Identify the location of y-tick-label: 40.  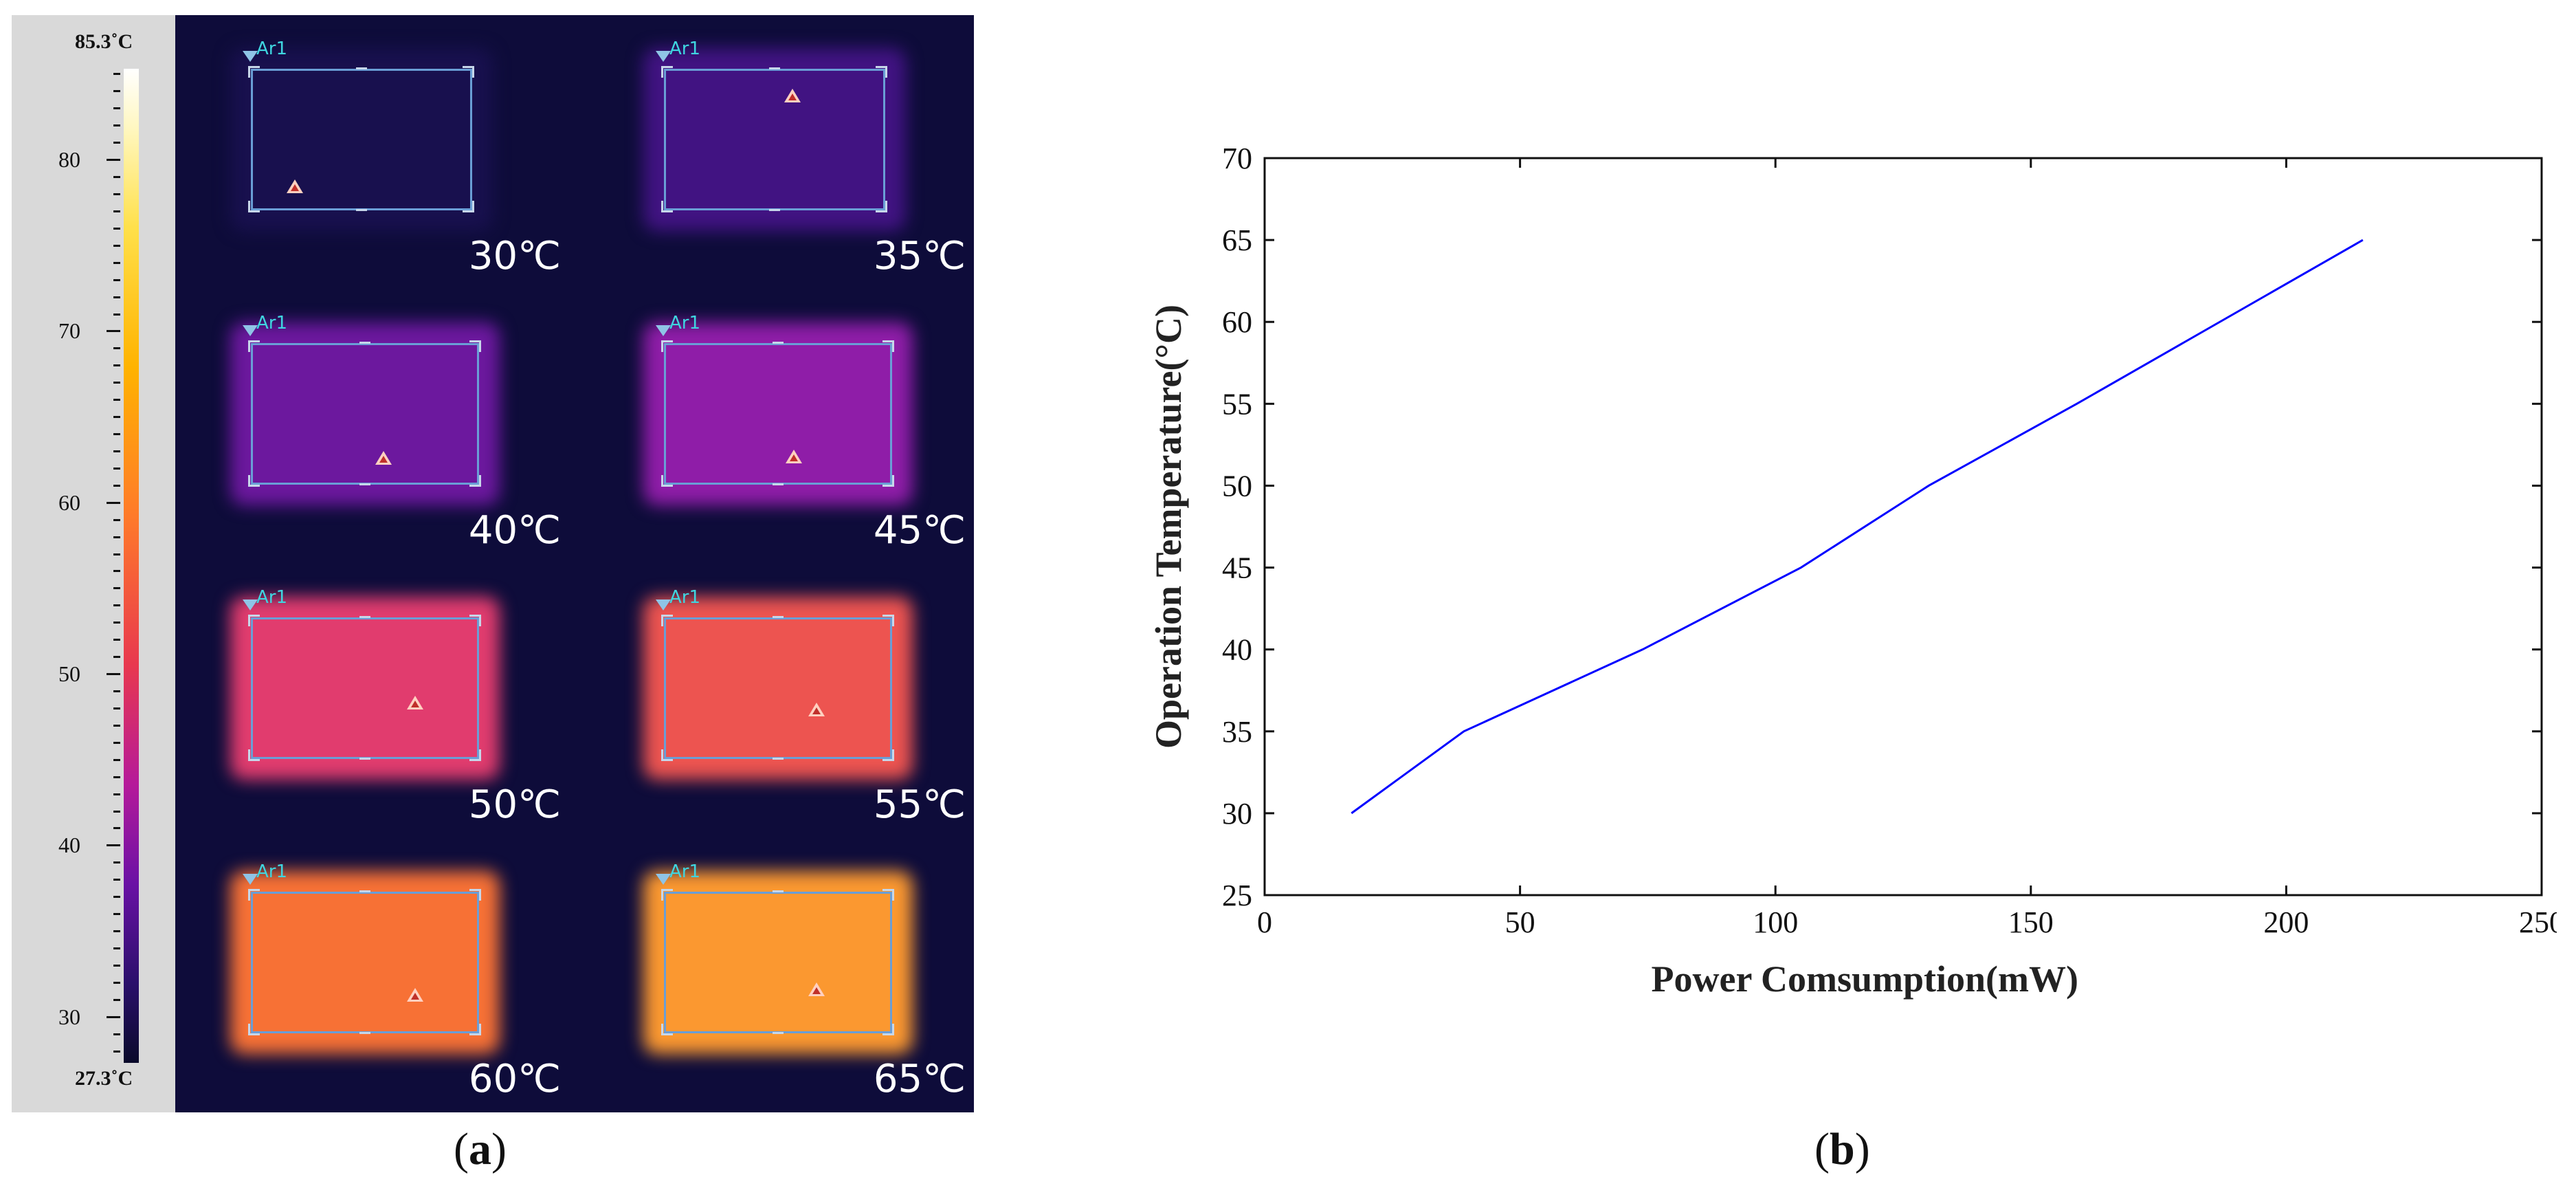
(1237, 650).